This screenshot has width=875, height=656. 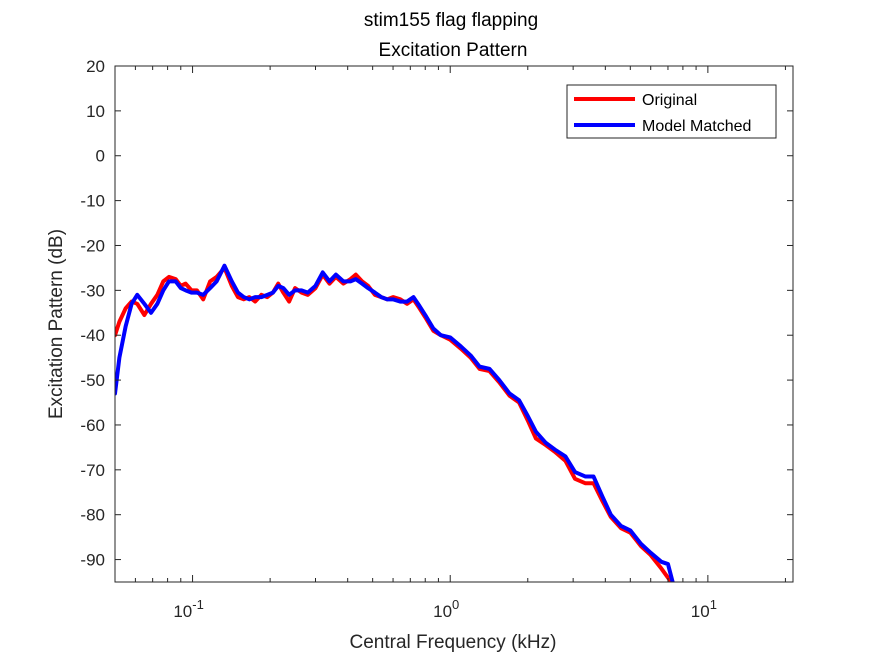 What do you see at coordinates (451, 20) in the screenshot?
I see `chart-title: stim155 flag flapping` at bounding box center [451, 20].